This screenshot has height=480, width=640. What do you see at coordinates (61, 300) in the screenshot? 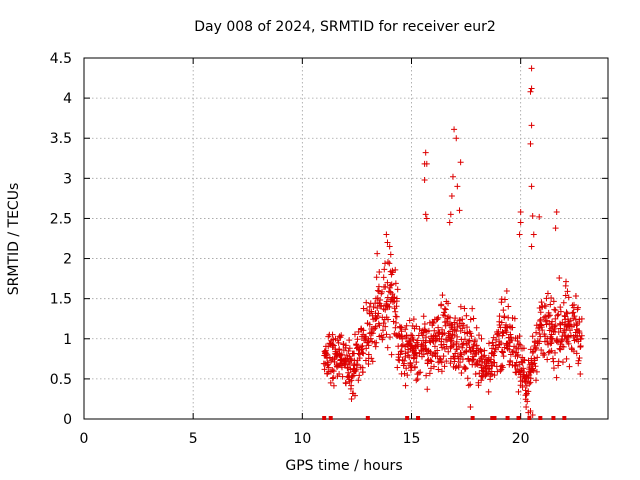
I see `y-tick-label: 1.5` at bounding box center [61, 300].